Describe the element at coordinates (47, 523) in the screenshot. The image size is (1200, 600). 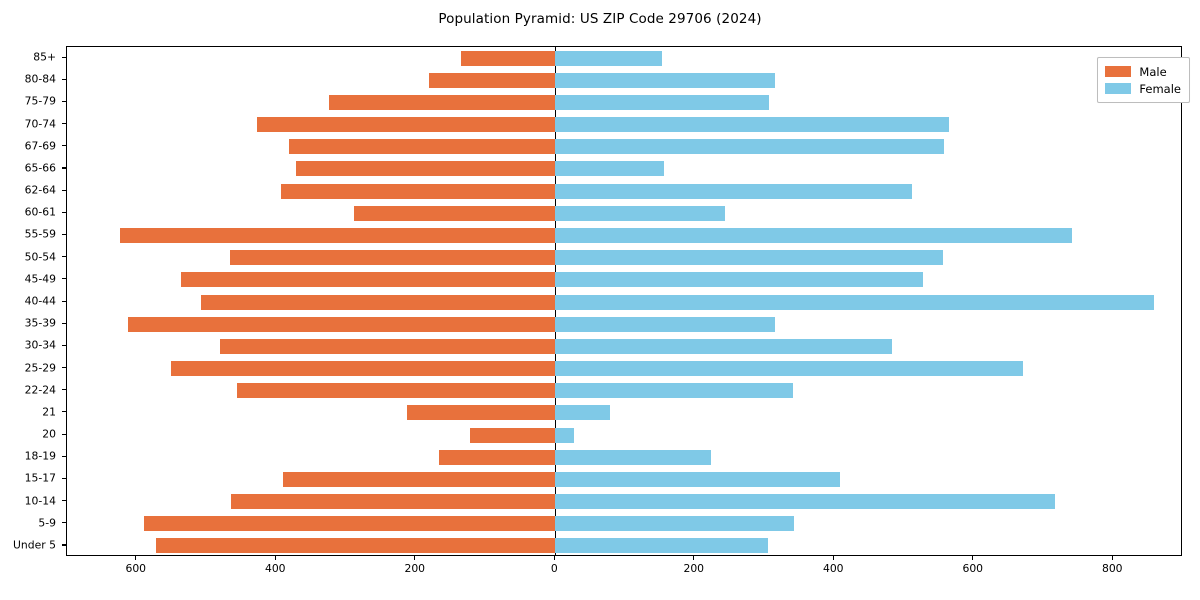
I see `y-tick-label-5-9: 5-9` at that location.